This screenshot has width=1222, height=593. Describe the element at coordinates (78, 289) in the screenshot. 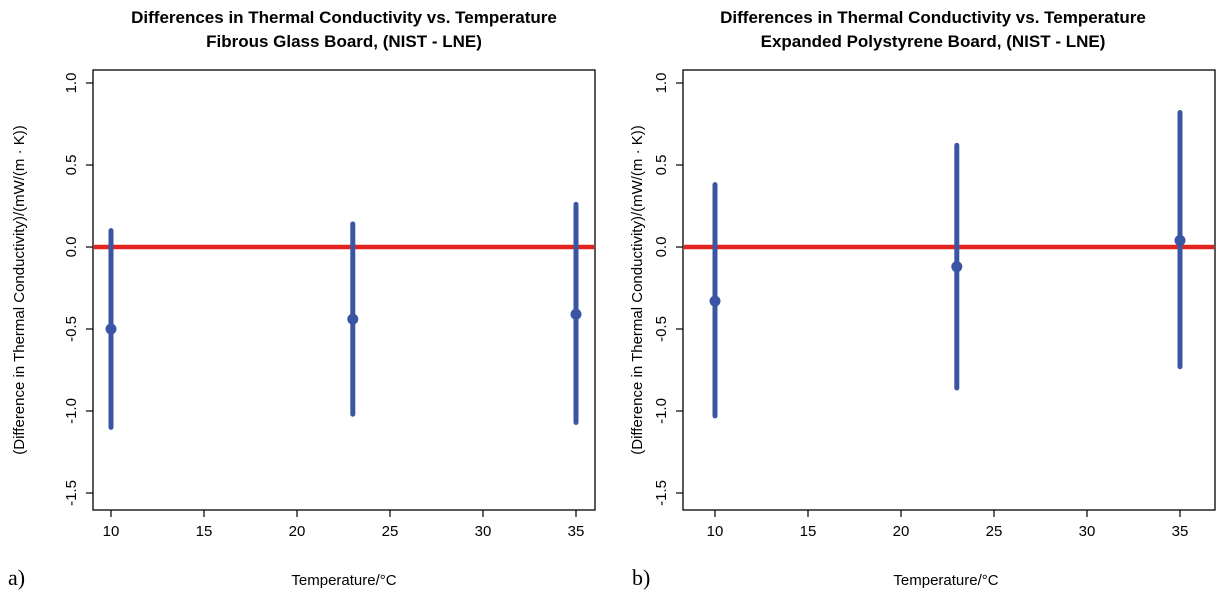

I see `y-axis-a: -1.5 -1.0 -0.5 0.0 0.5 1.0` at that location.